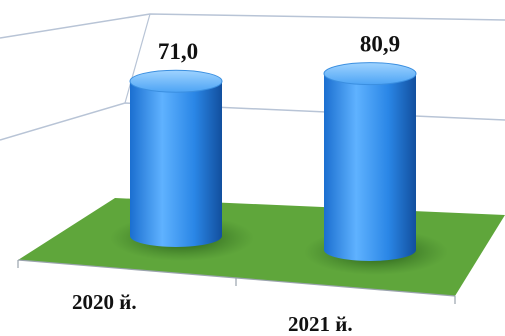 Image resolution: width=505 pixels, height=336 pixels. Describe the element at coordinates (137, 58) in the screenshot. I see `gridline-vertical` at that location.